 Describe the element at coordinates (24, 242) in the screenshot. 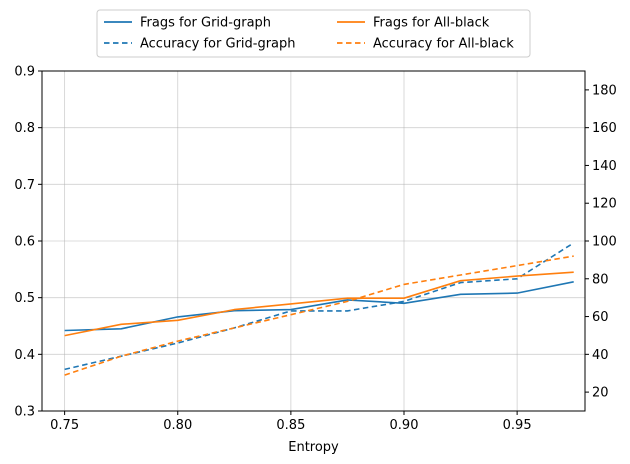

I see `y-tick-label-left: 0.6` at that location.